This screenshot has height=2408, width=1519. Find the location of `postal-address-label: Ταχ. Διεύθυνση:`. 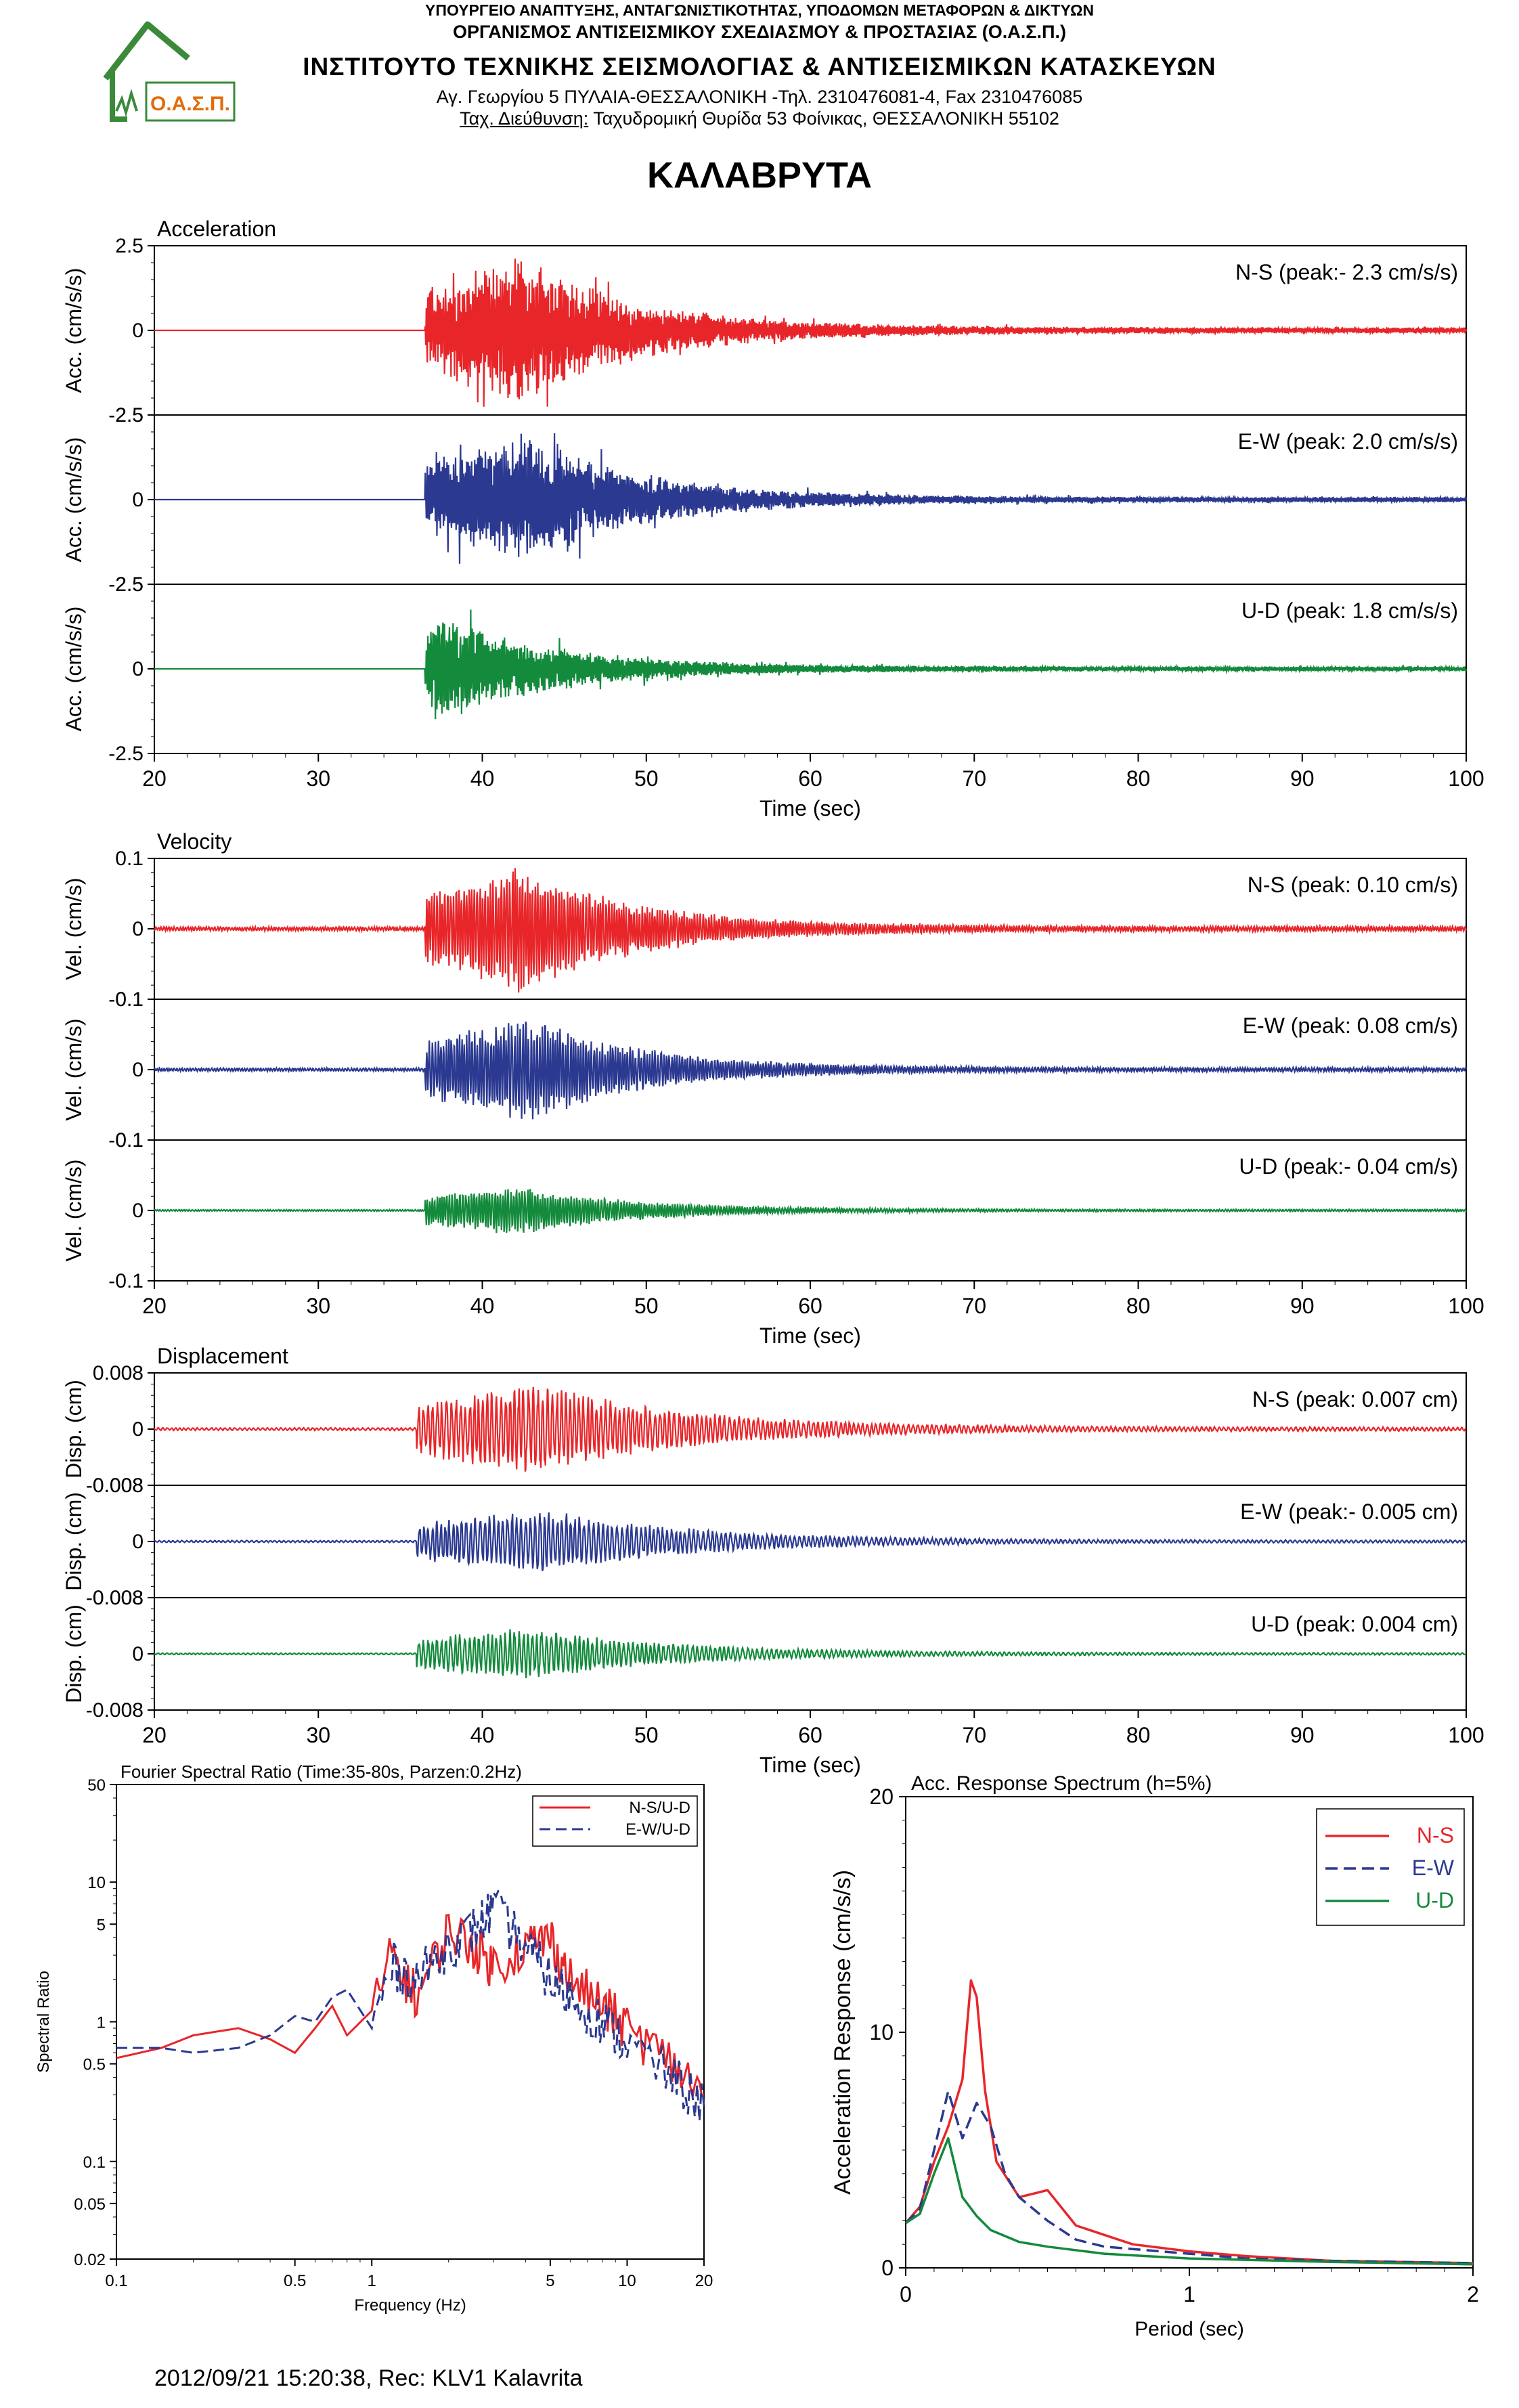

postal-address-label: Ταχ. Διεύθυνση: is located at coordinates (524, 118).